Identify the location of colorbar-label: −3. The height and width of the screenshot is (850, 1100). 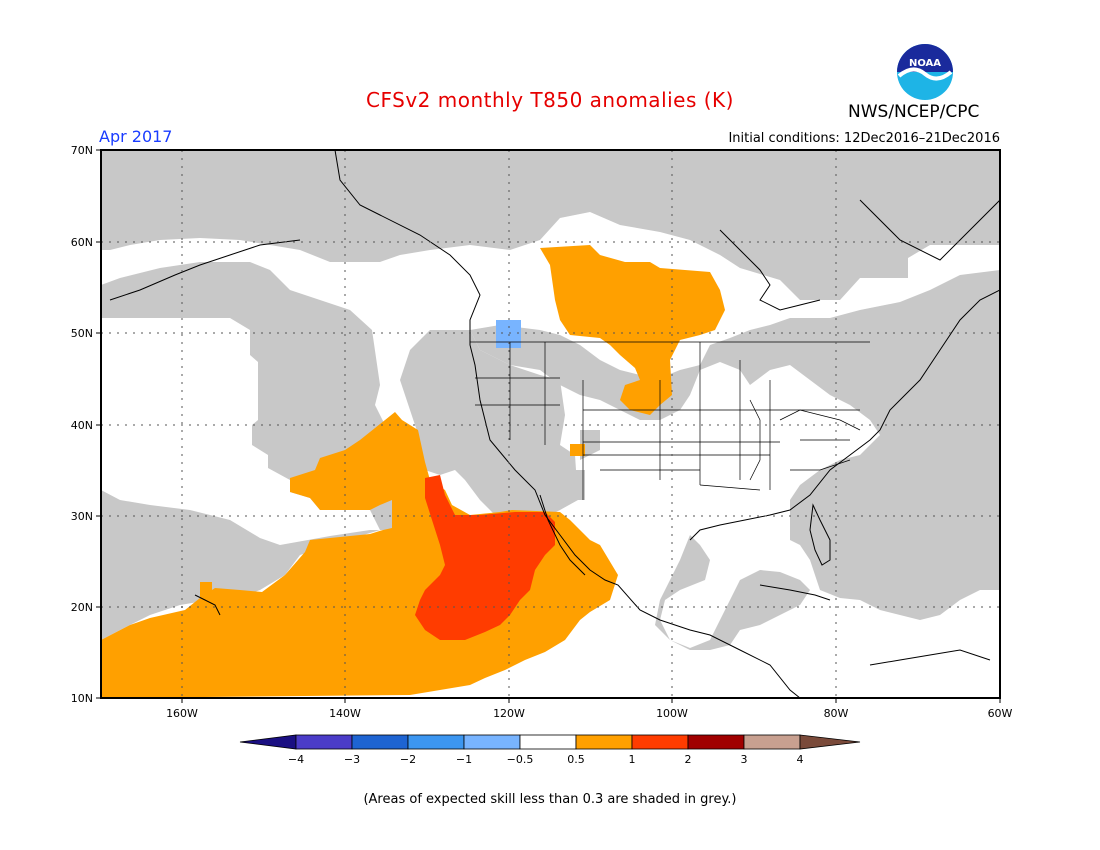
(352, 759).